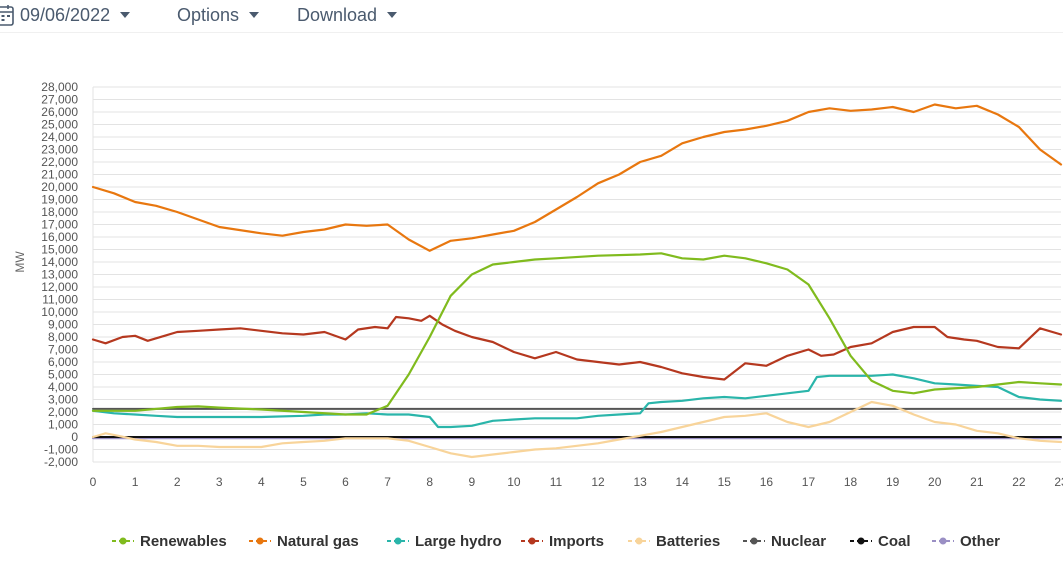  What do you see at coordinates (59, 250) in the screenshot?
I see `y-tick-label: 15,000` at bounding box center [59, 250].